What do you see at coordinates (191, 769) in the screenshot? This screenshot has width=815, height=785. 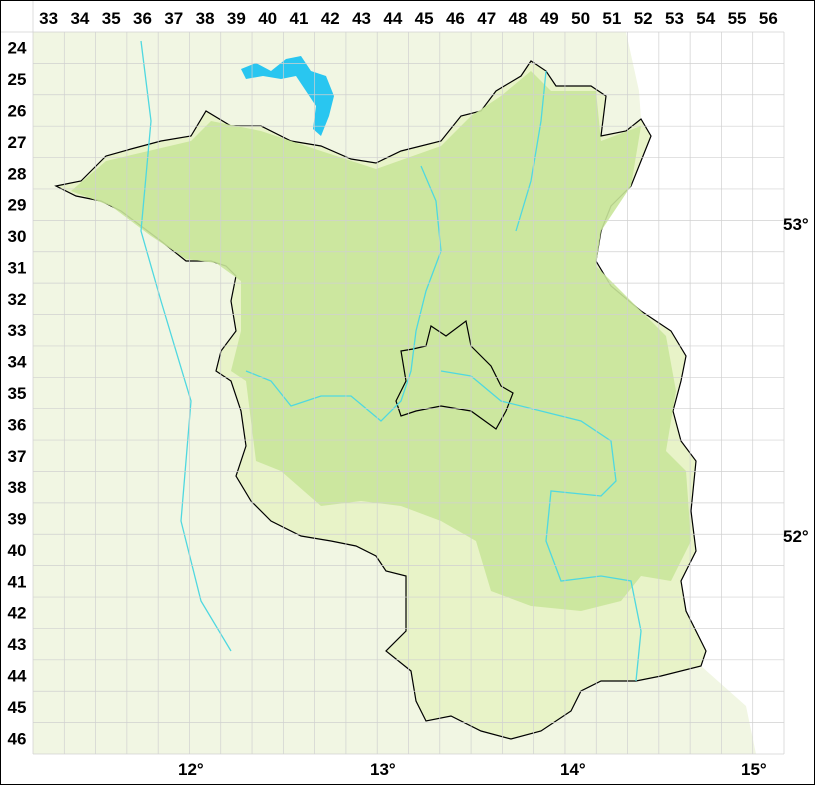 I see `longitude-label-12: 12°` at bounding box center [191, 769].